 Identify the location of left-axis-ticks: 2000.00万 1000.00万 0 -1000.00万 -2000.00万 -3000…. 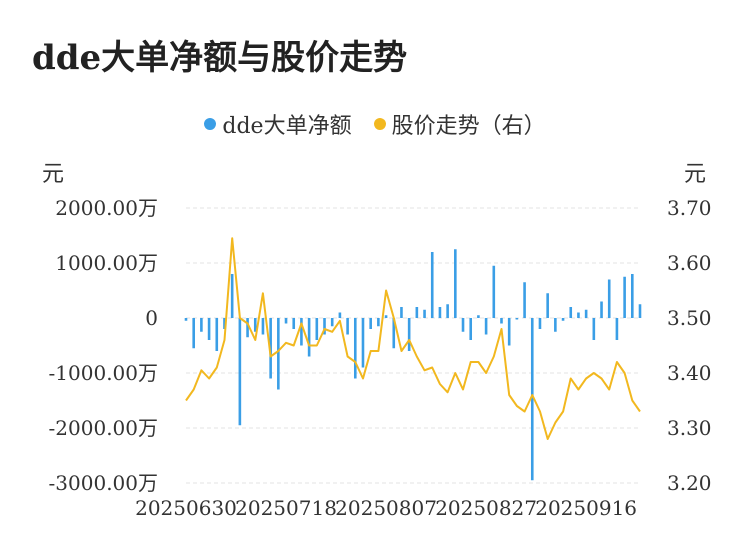
(103, 345).